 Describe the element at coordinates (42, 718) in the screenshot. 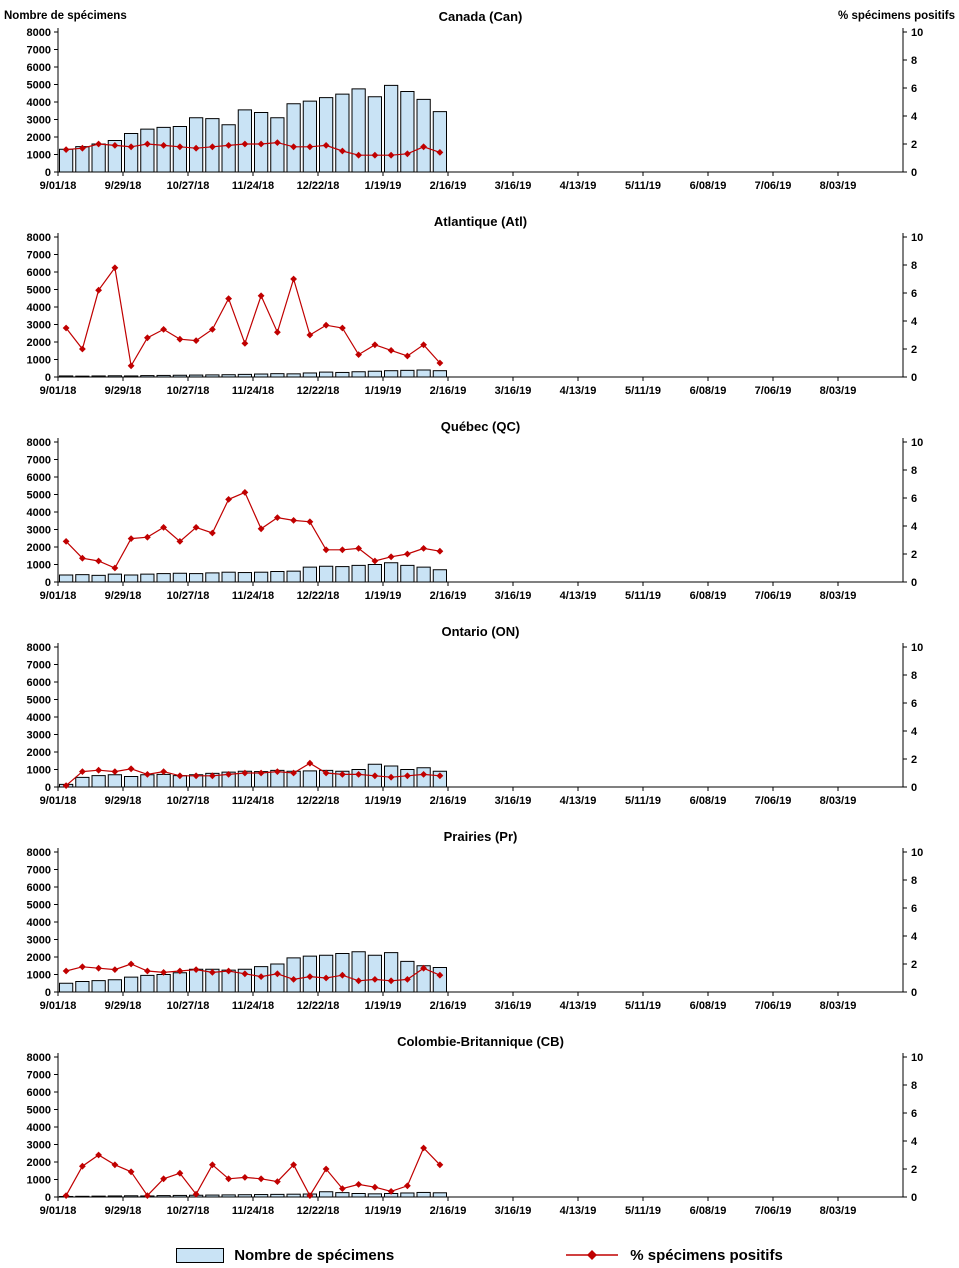

I see `left-axis: 0 1000 2000 3000 4000 5000 6000 7000 8000` at that location.